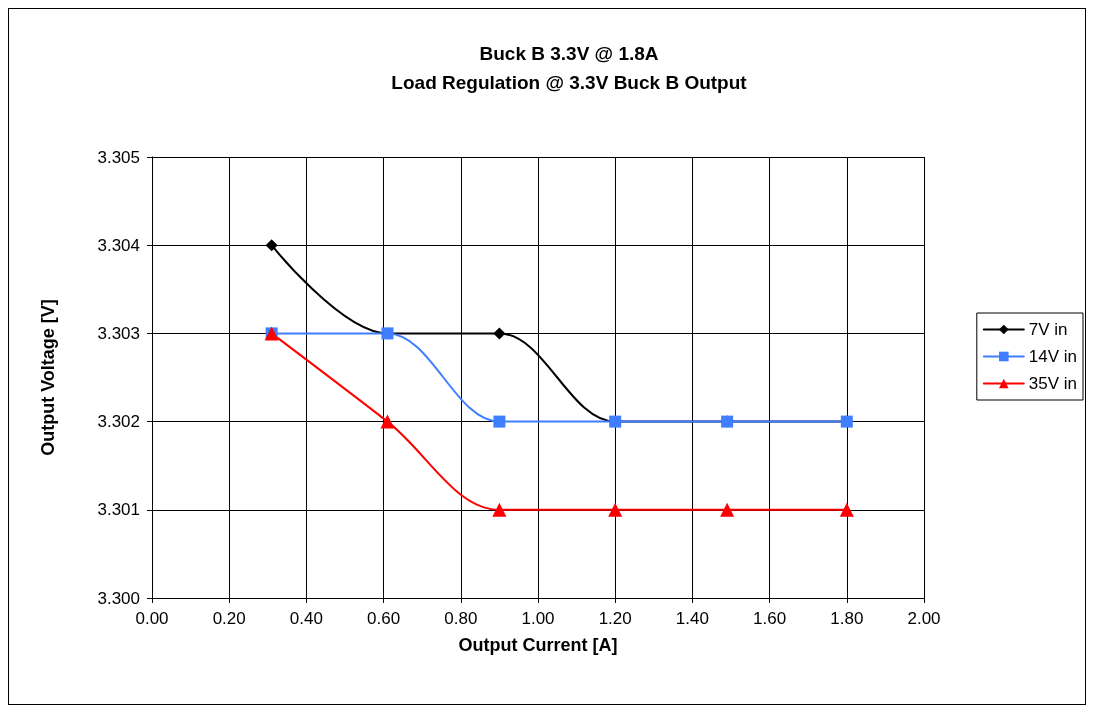 Image resolution: width=1094 pixels, height=713 pixels. What do you see at coordinates (384, 618) in the screenshot?
I see `x-tick-label: 0.60` at bounding box center [384, 618].